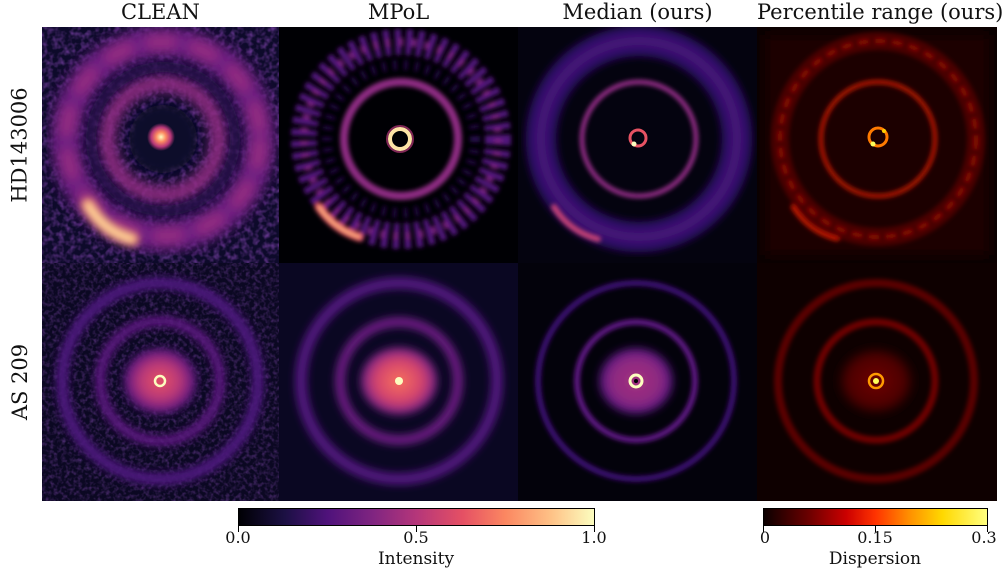 The width and height of the screenshot is (1003, 571). I want to click on column-title-median: Median (ours), so click(637, 12).